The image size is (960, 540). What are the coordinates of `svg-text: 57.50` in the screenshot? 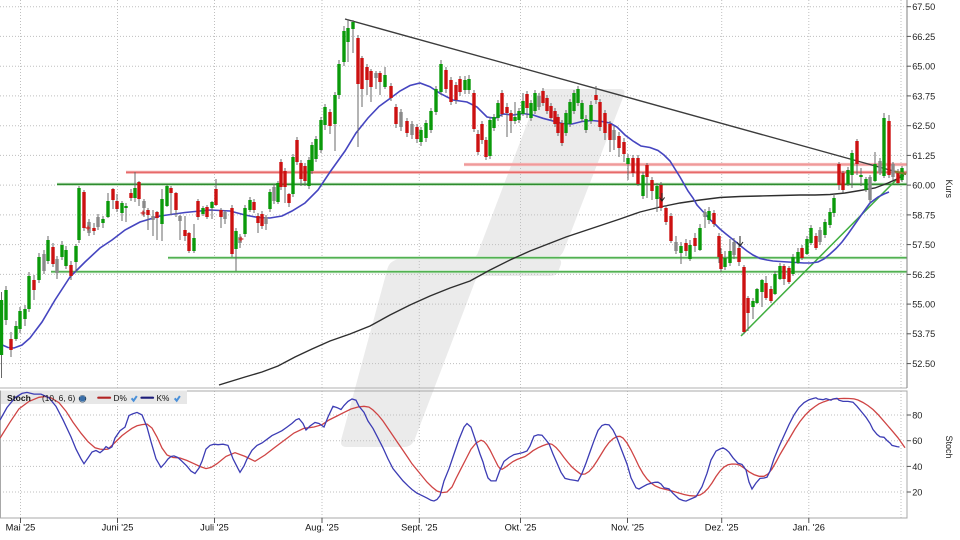 It's located at (923, 245).